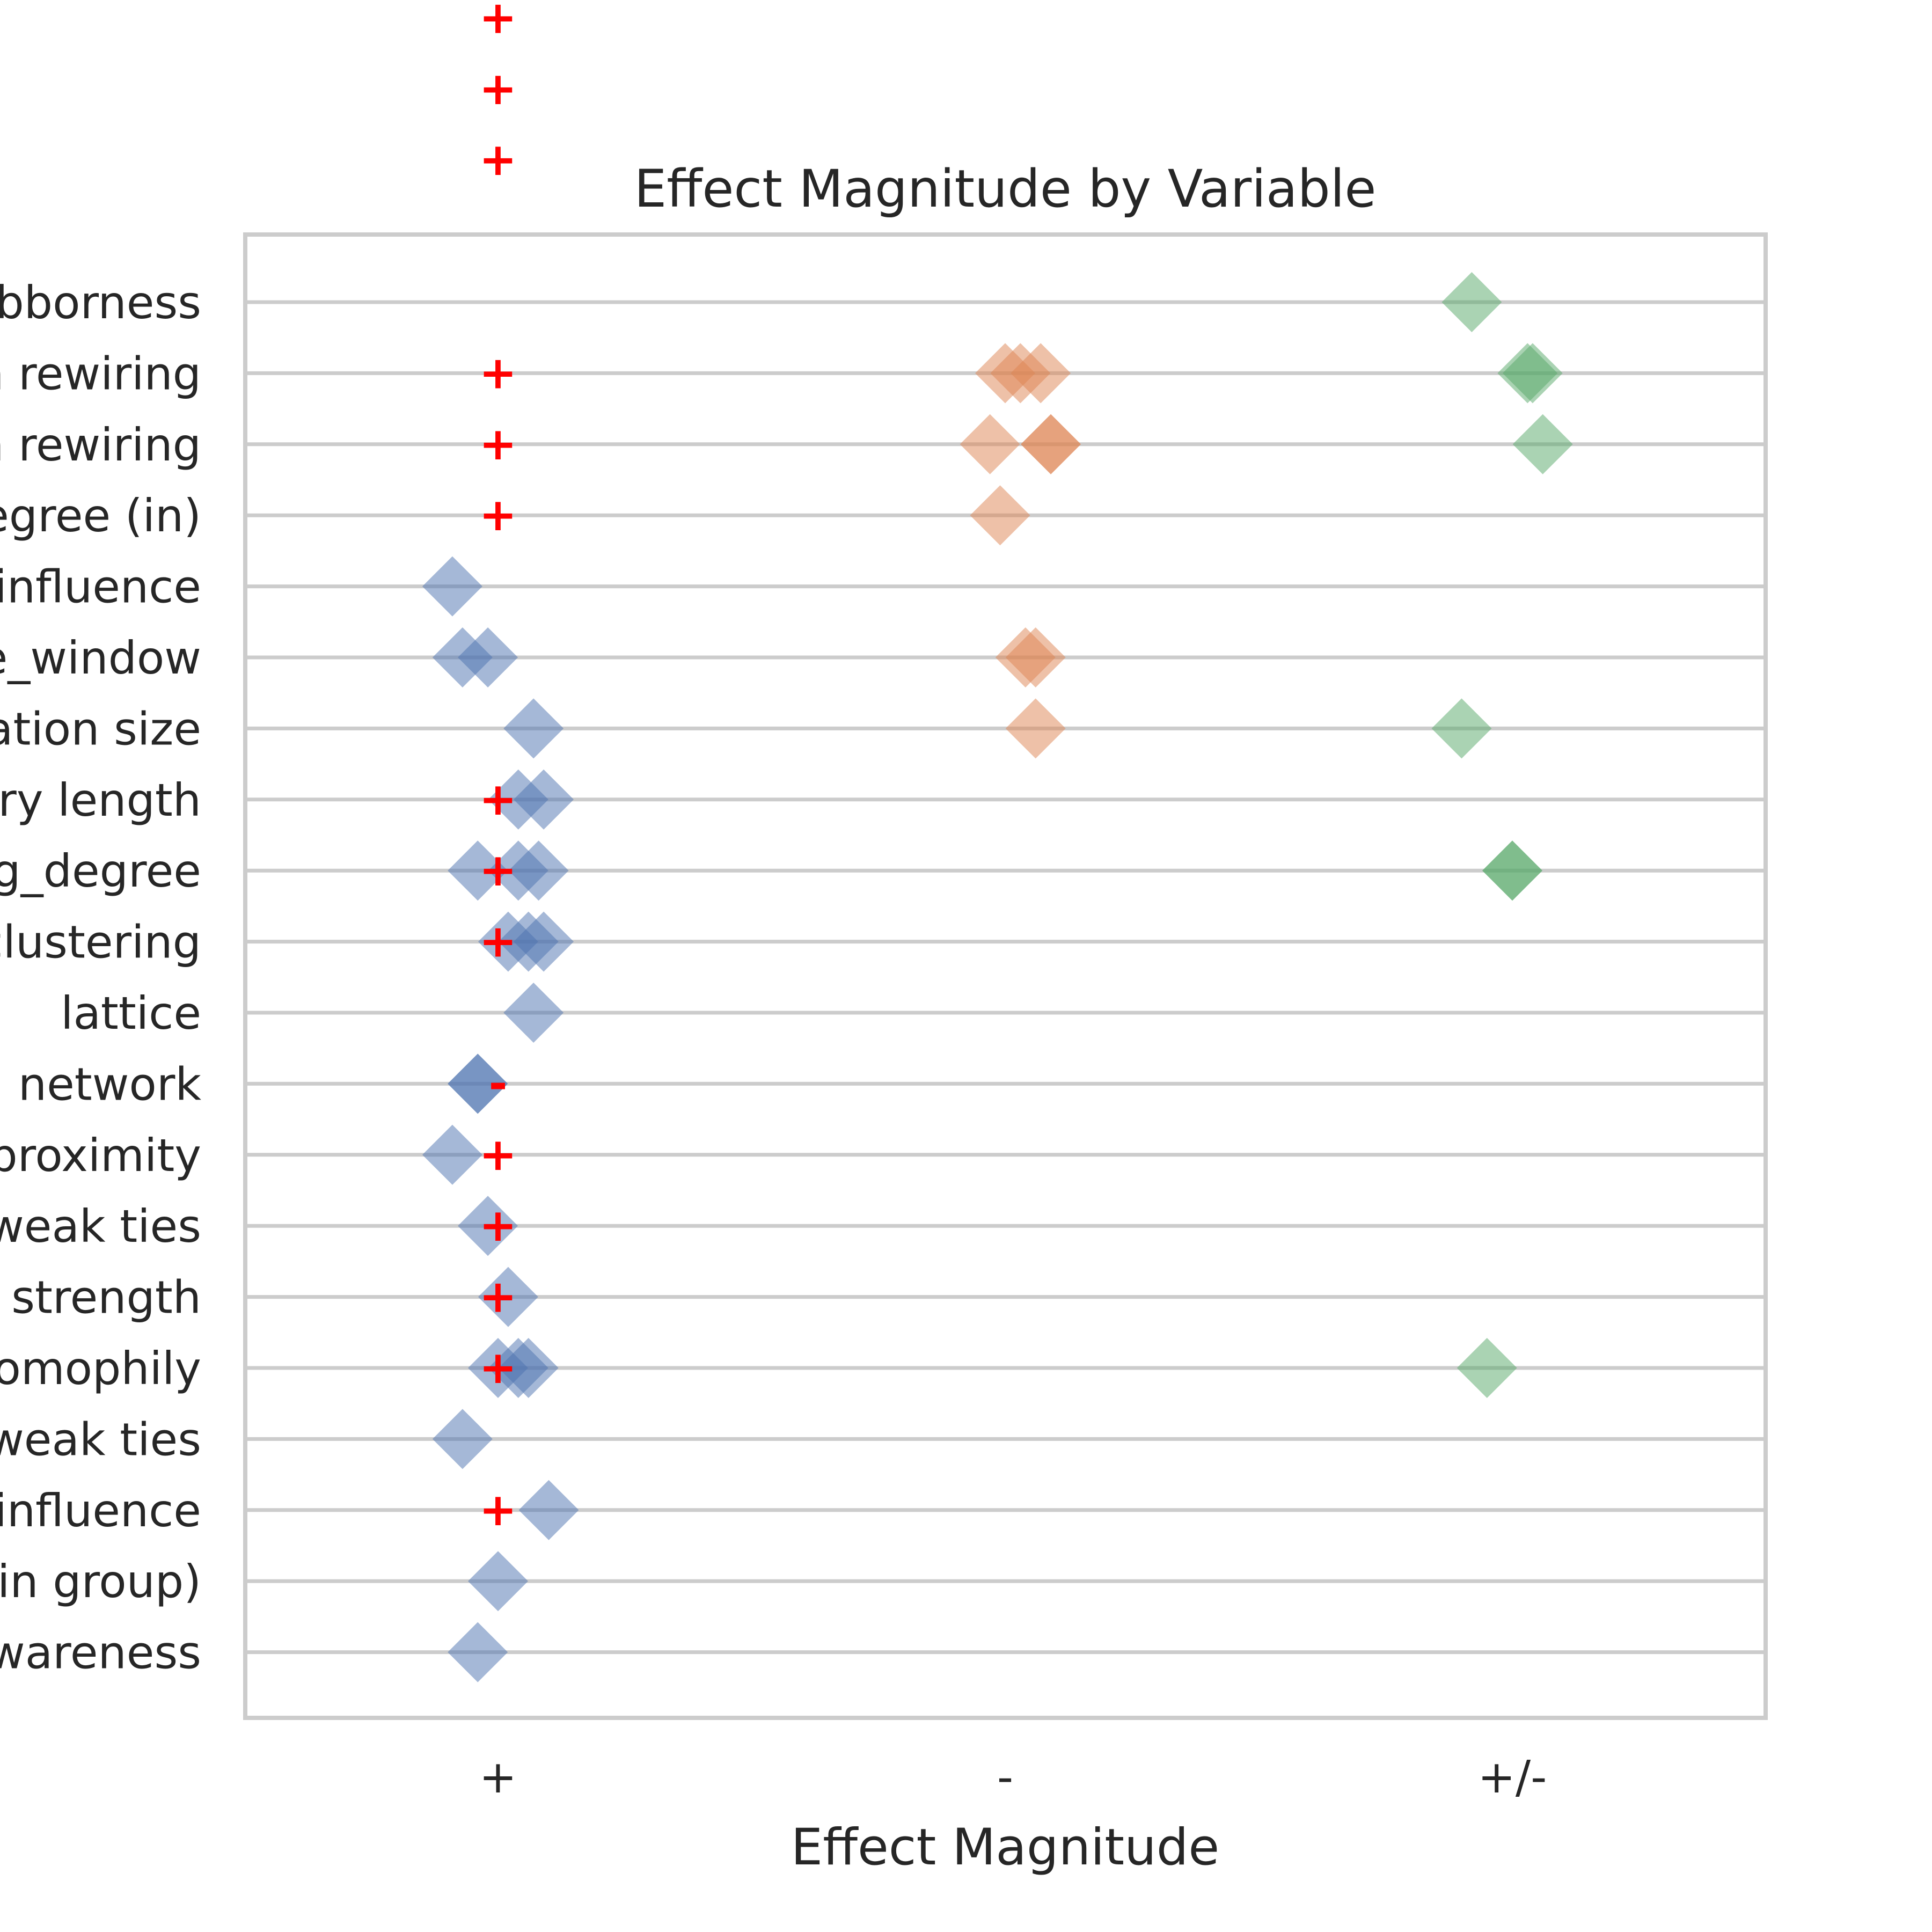 The height and width of the screenshot is (1932, 1932). I want to click on markers-layer: + + + + + + + + + - + + + + +, so click(498, 768).